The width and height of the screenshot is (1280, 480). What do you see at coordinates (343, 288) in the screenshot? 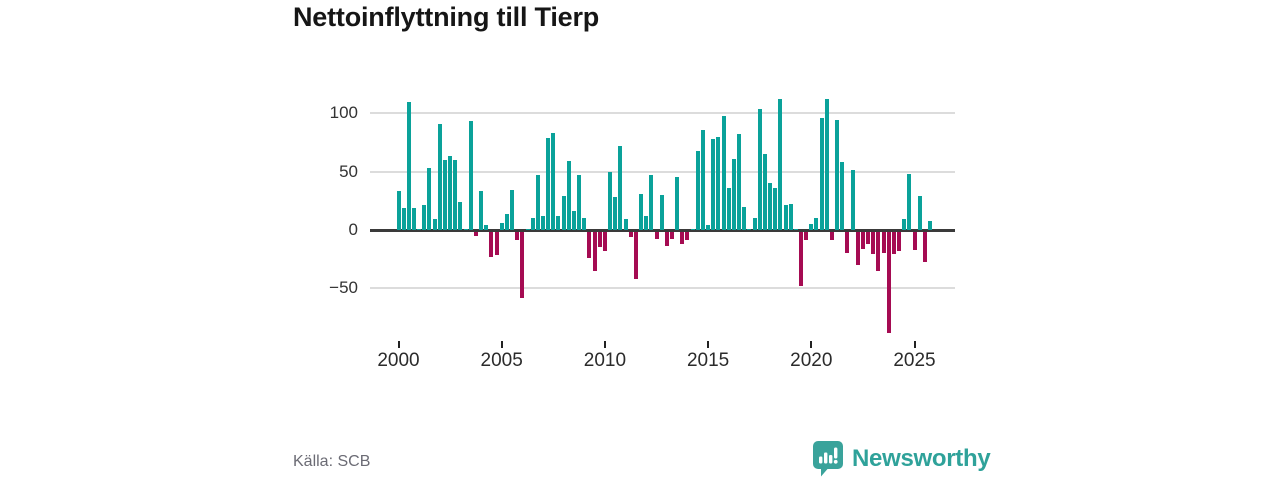
I see `y-tick-label: −50` at bounding box center [343, 288].